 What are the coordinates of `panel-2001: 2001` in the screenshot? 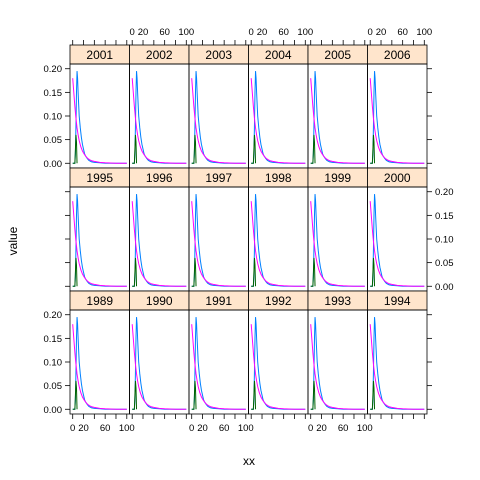 It's located at (99, 106).